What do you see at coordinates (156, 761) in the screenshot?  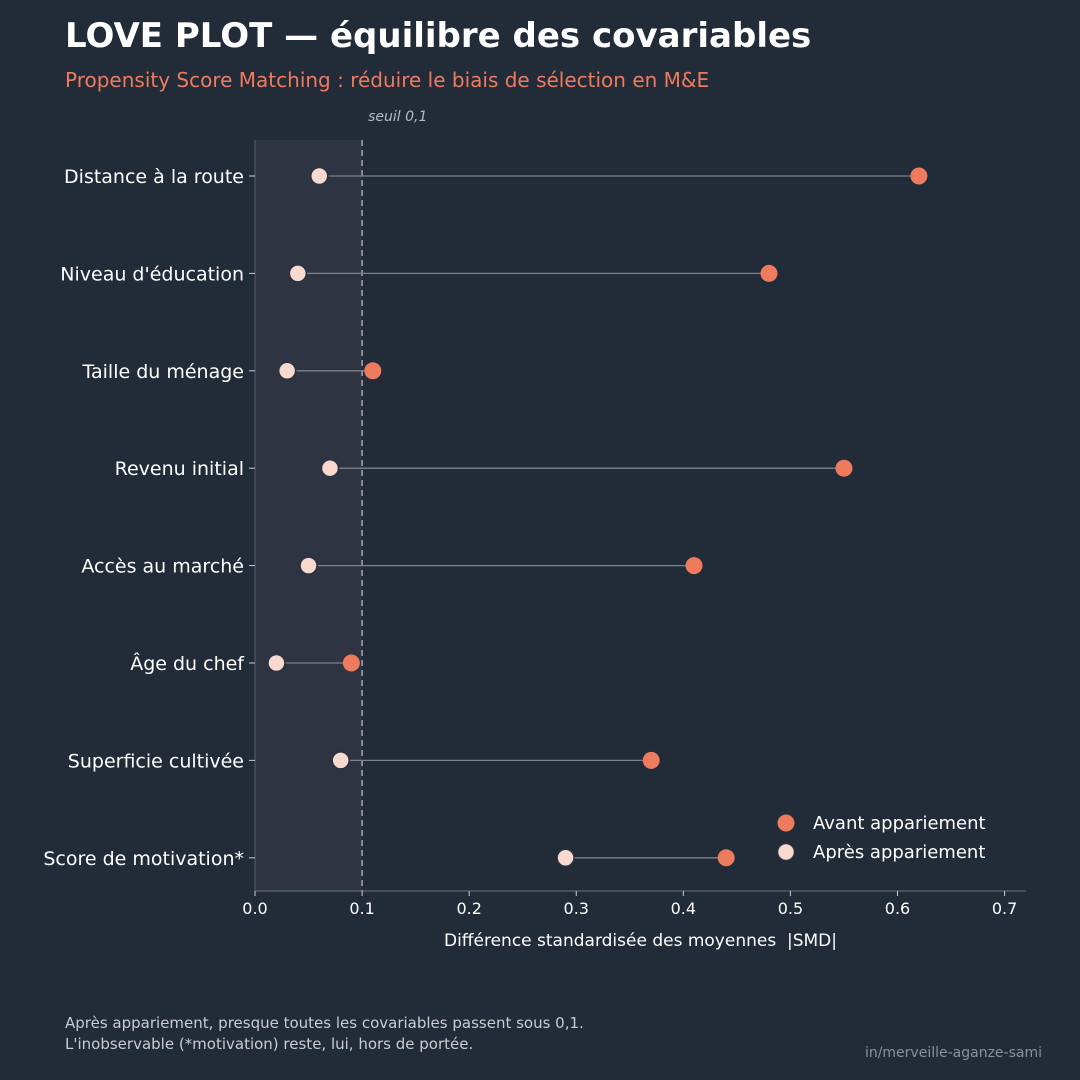 I see `y-tick-label: Superficie cultivée` at bounding box center [156, 761].